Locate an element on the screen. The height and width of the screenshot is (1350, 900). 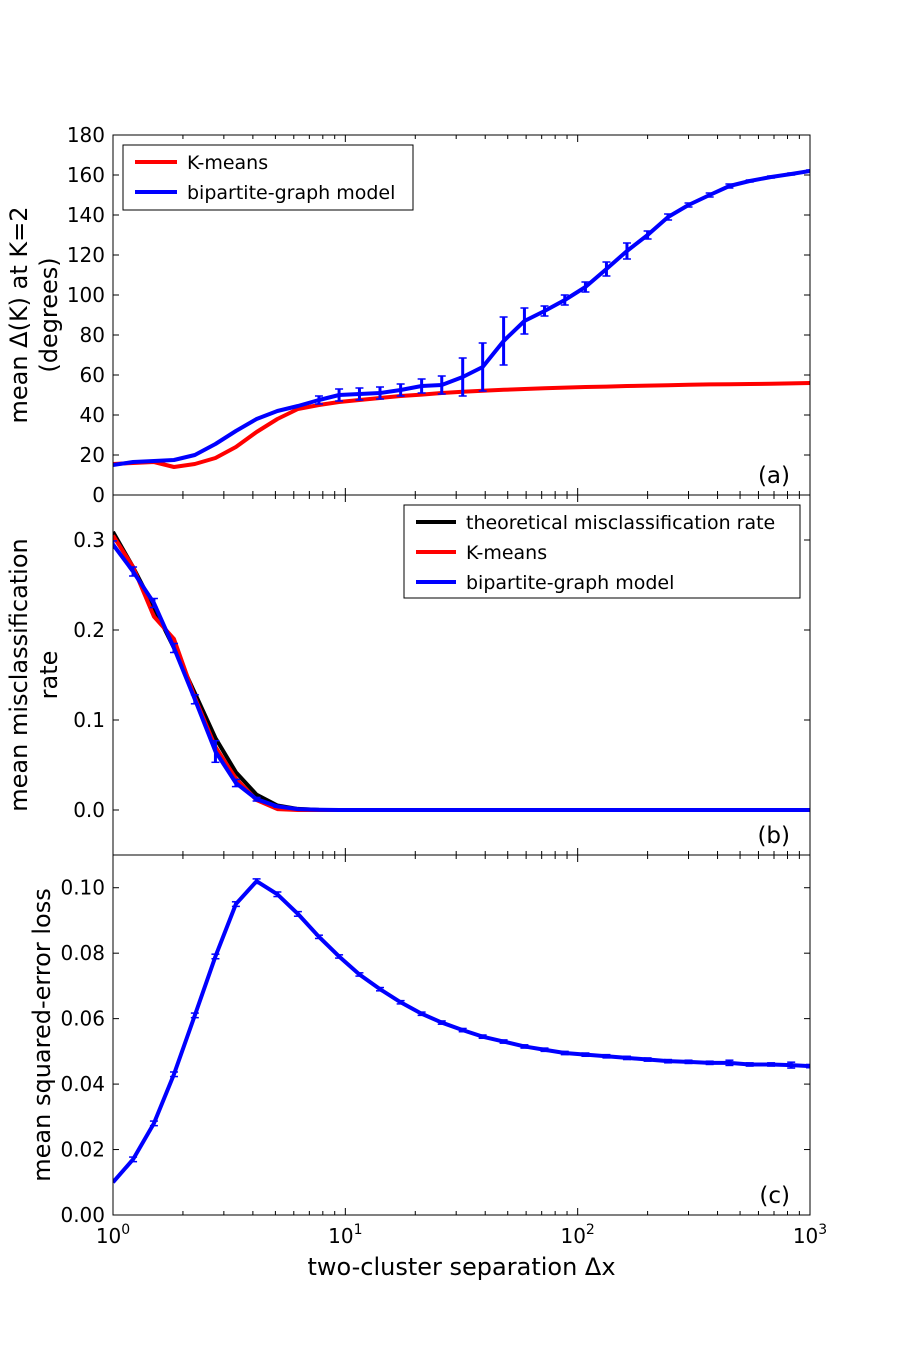
legend: K-means bipartite-graph model is located at coordinates (268, 177).